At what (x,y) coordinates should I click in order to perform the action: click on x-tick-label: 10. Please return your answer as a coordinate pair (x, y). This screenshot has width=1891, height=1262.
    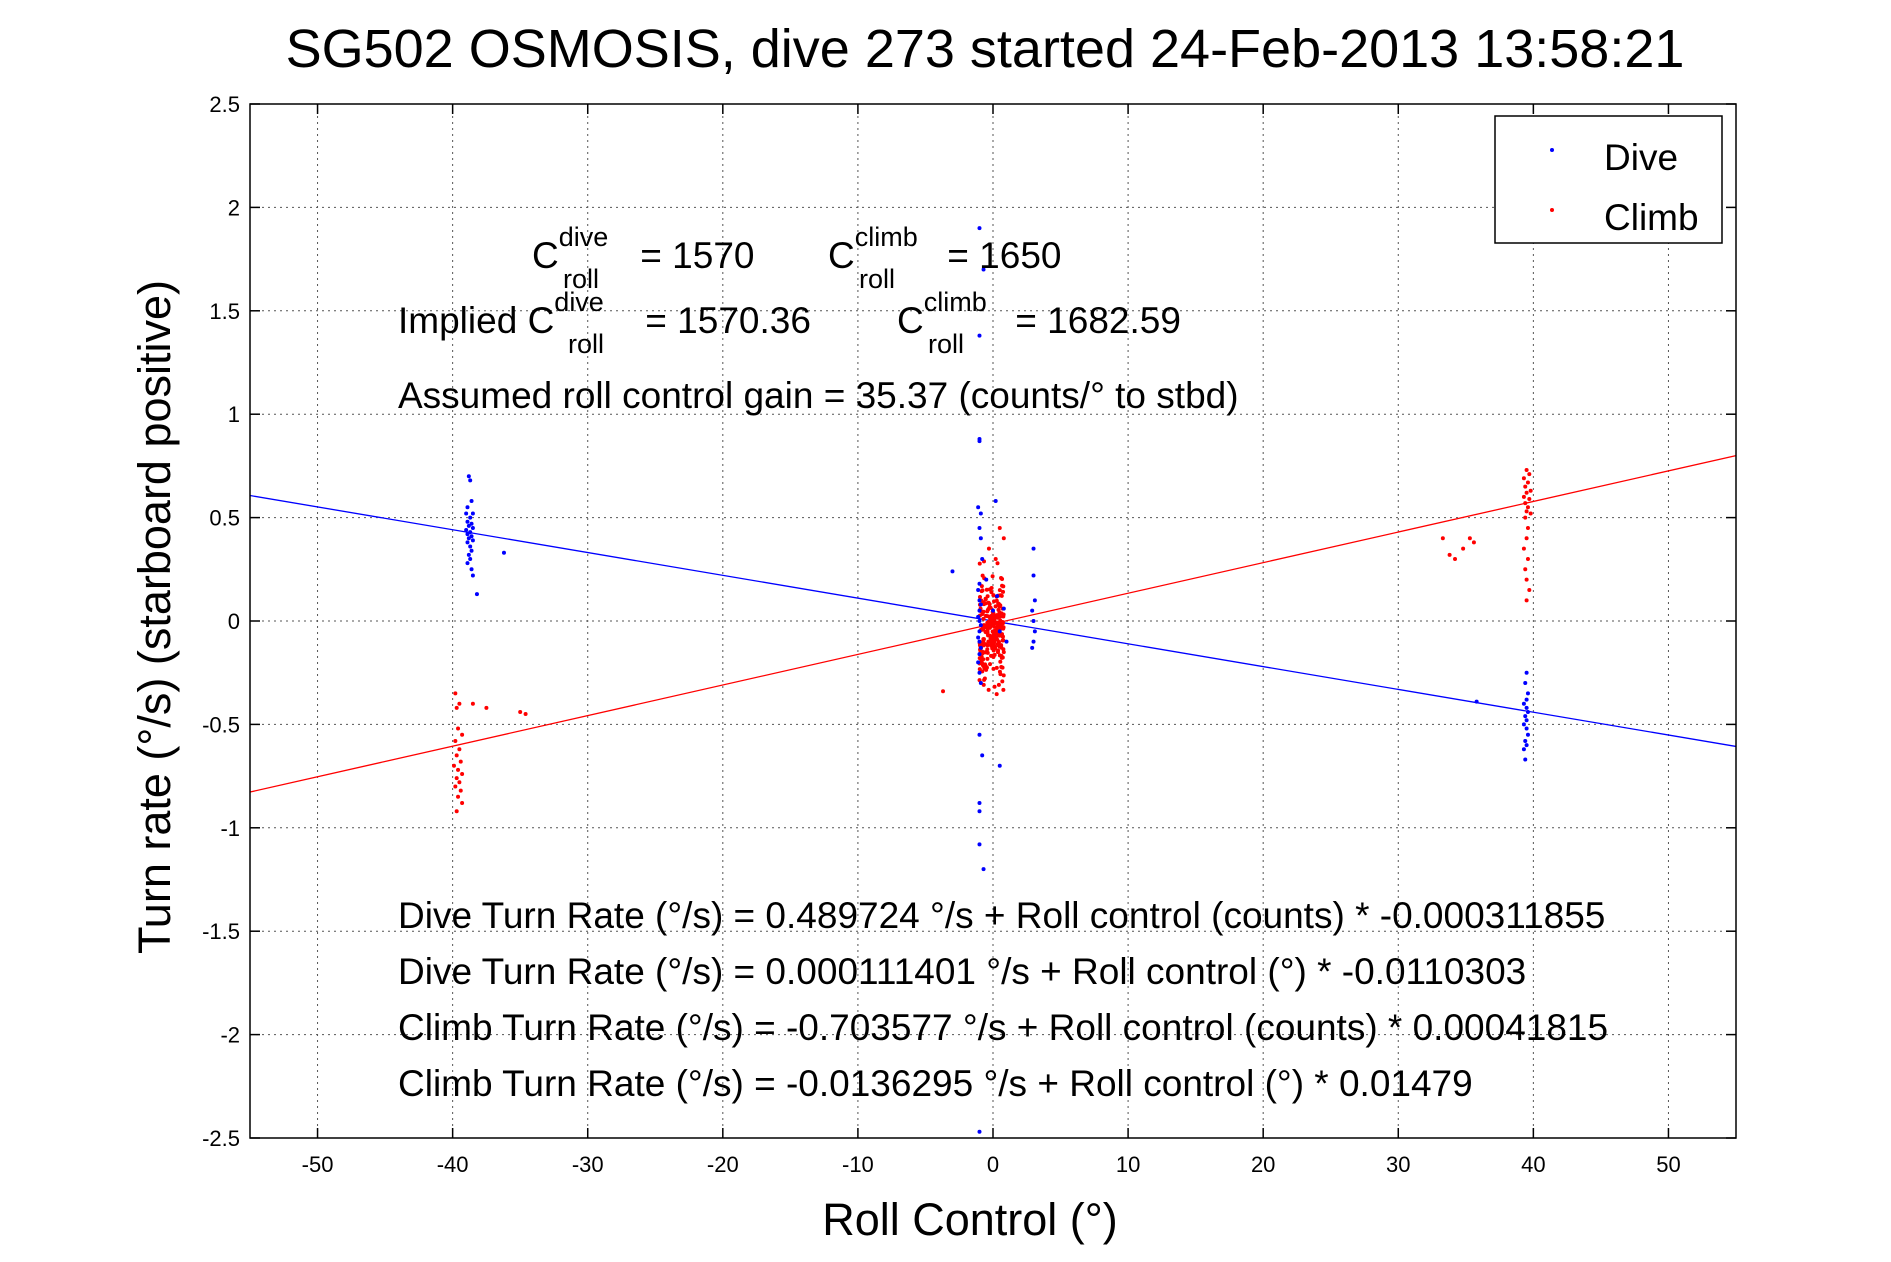
    Looking at the image, I should click on (1128, 1164).